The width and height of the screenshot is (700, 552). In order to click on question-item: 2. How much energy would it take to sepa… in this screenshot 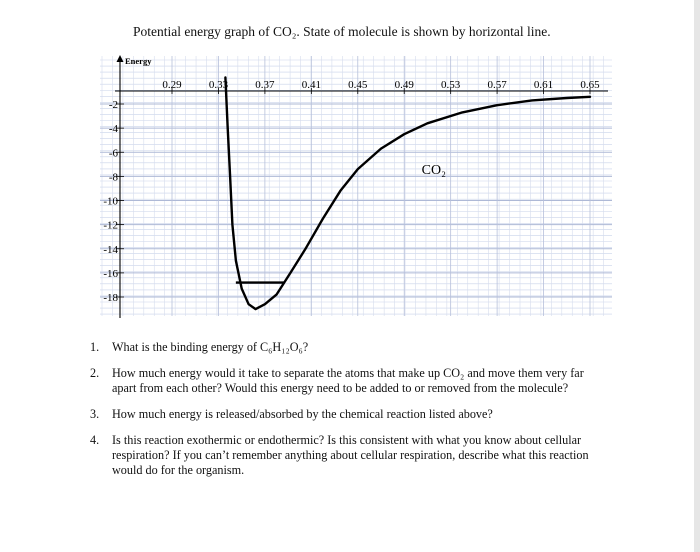, I will do `click(350, 381)`.